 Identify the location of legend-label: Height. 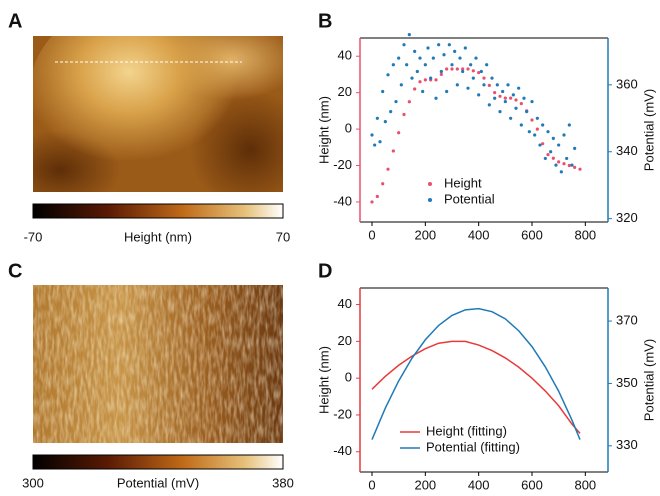
(463, 182).